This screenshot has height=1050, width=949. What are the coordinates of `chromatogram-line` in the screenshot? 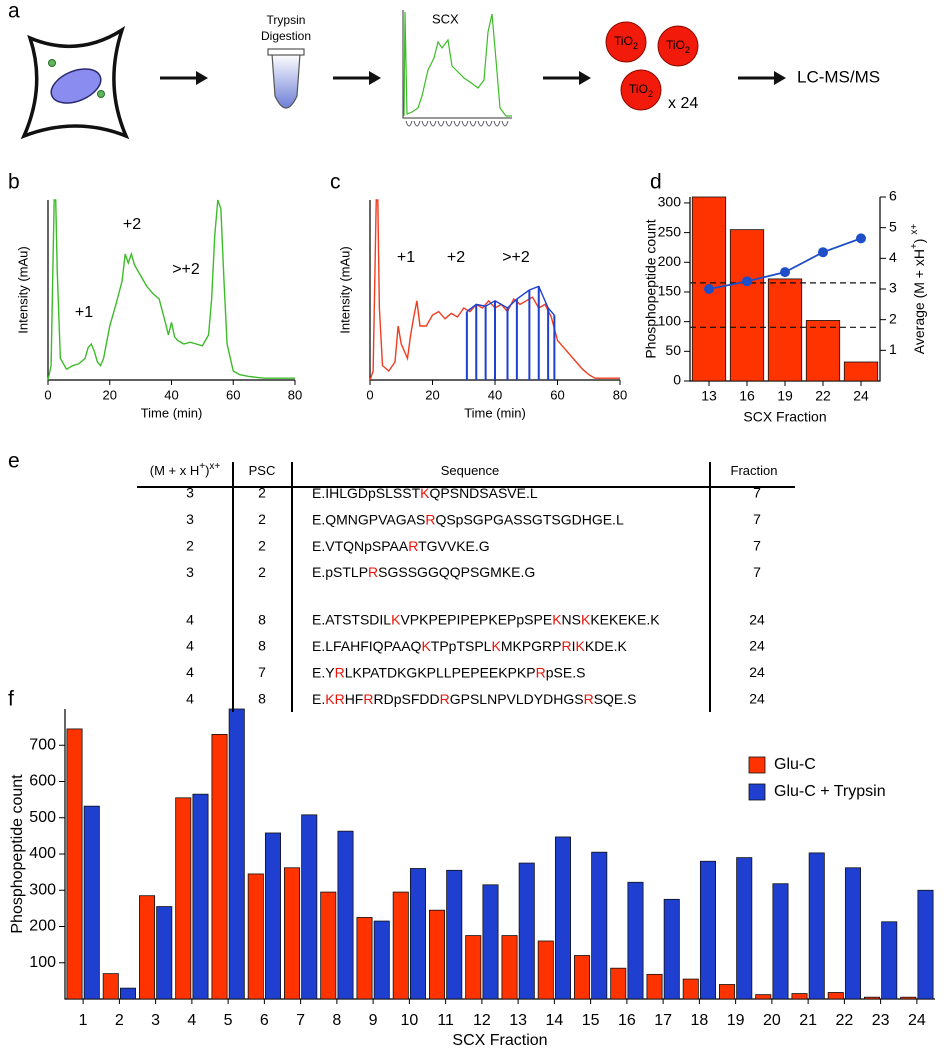 It's located at (494, 290).